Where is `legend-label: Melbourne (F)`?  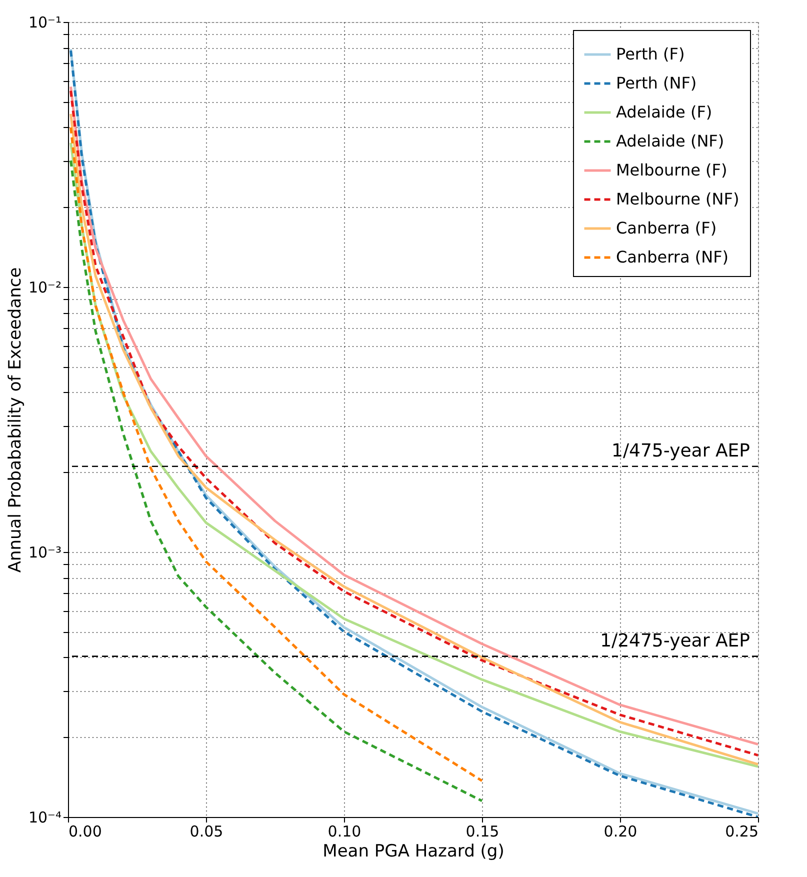 legend-label: Melbourne (F) is located at coordinates (672, 170).